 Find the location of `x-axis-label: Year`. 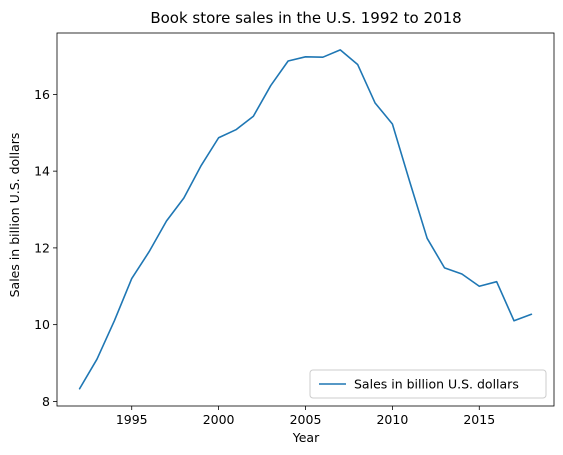

x-axis-label: Year is located at coordinates (306, 437).